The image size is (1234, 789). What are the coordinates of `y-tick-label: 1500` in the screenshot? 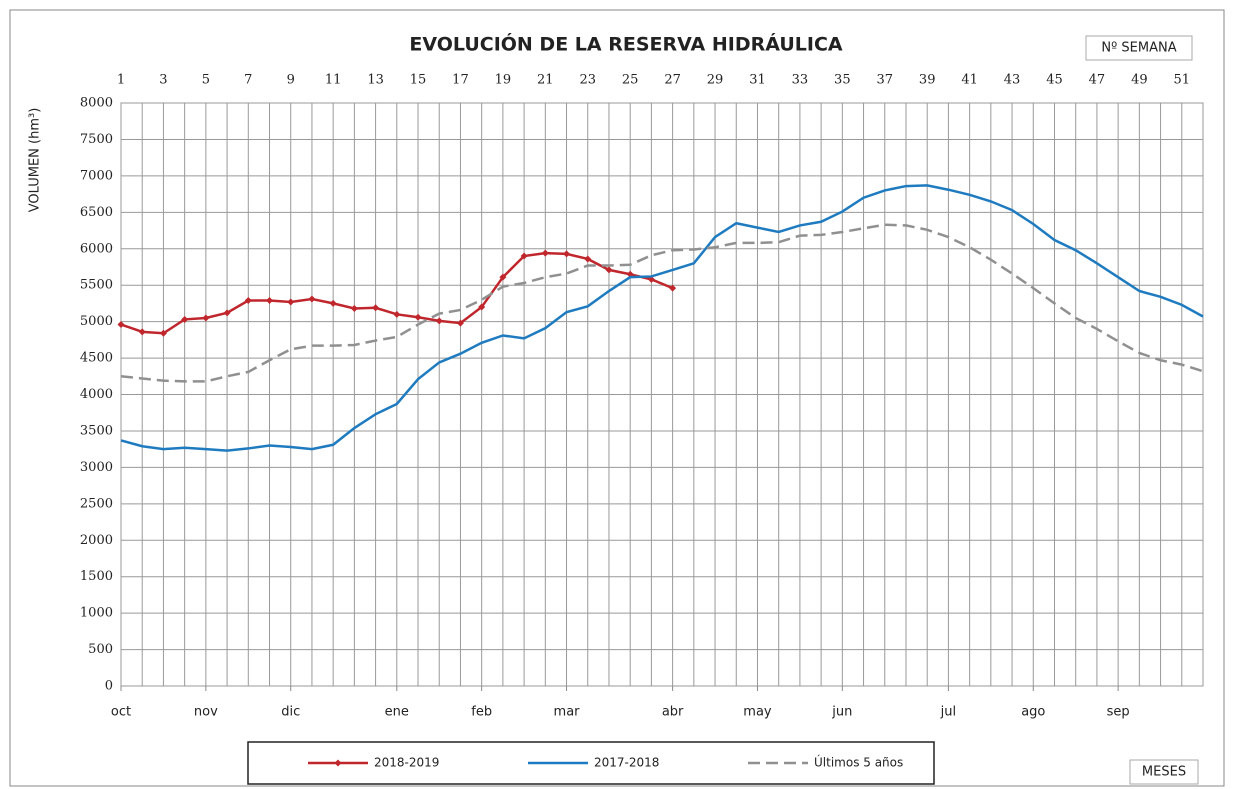 It's located at (96, 576).